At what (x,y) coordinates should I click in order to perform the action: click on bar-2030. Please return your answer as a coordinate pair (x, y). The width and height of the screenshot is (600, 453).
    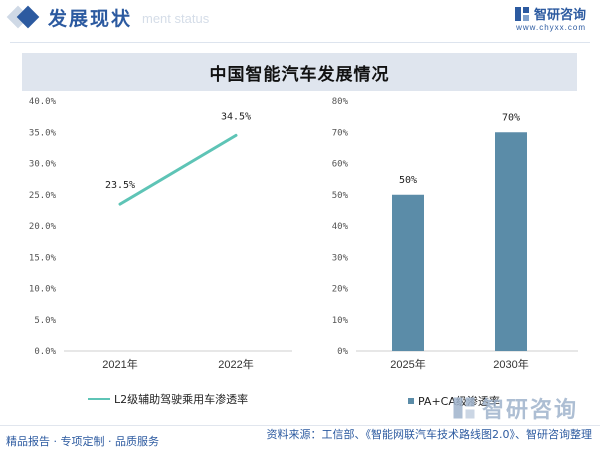
    Looking at the image, I should click on (511, 241).